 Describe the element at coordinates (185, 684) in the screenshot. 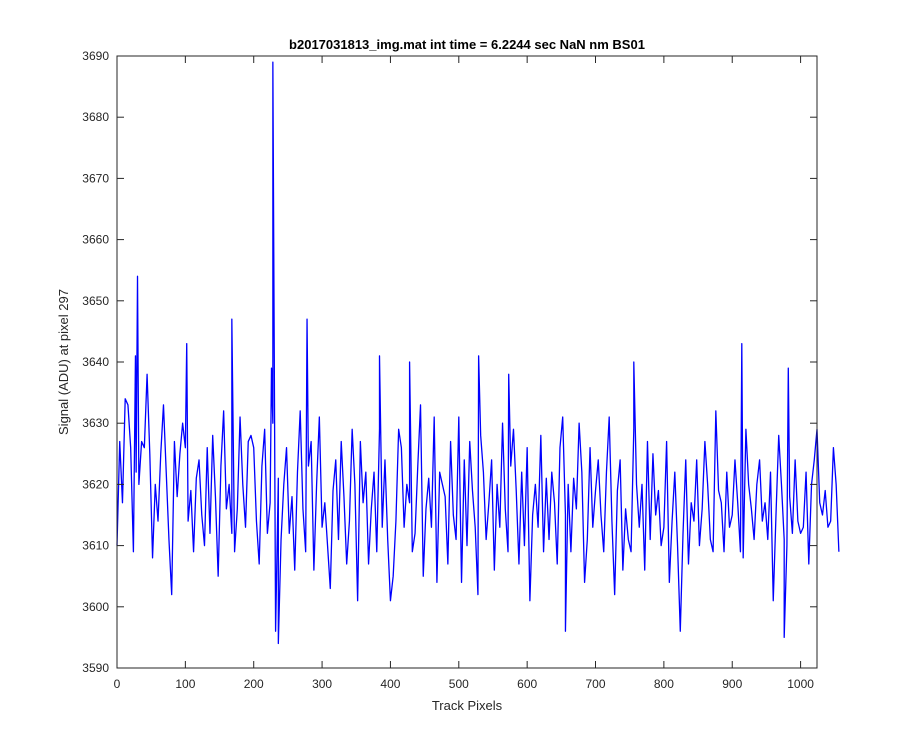

I see `x-tick-label: 100` at that location.